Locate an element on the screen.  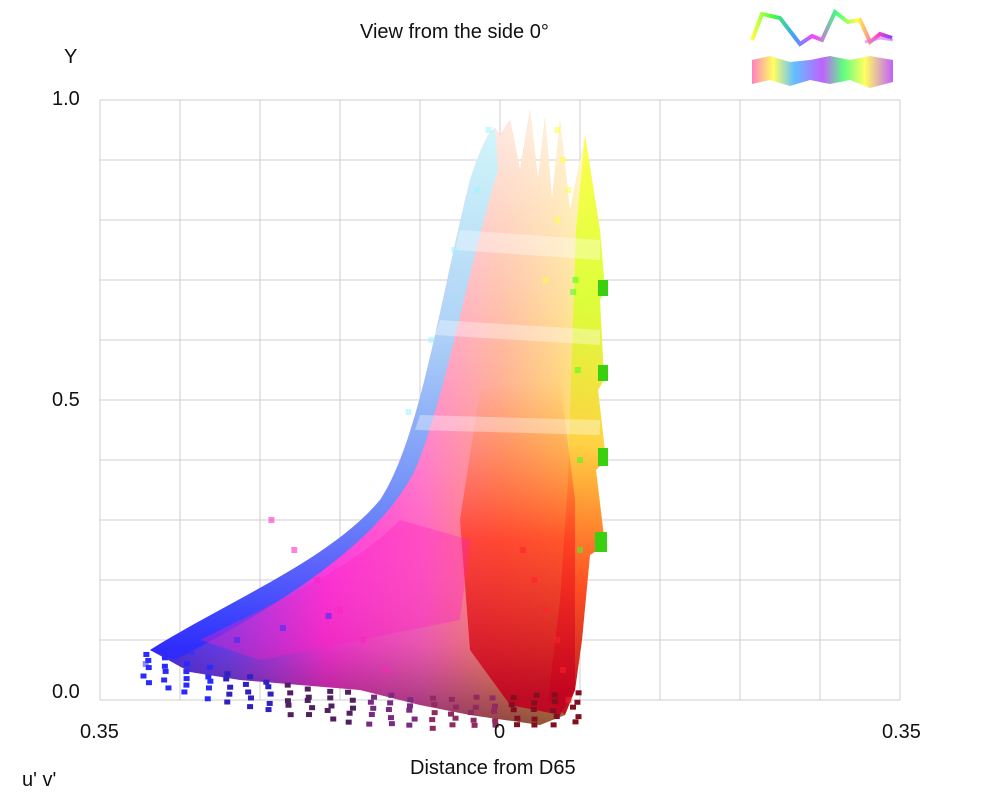
y-tick-label: 1.0 is located at coordinates (66, 99).